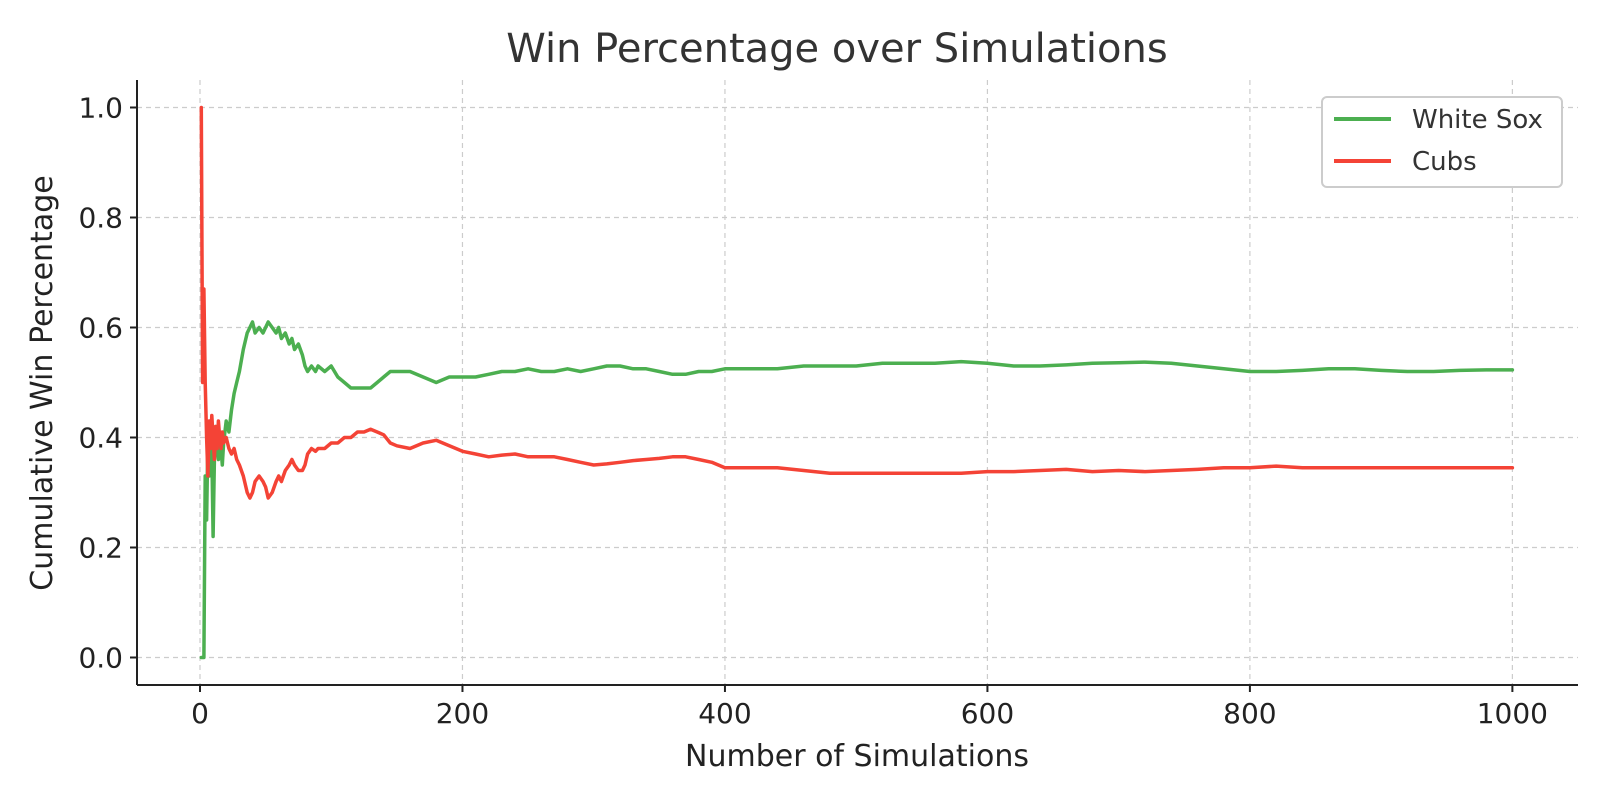 The height and width of the screenshot is (800, 1600). Describe the element at coordinates (1442, 142) in the screenshot. I see `legend: White Sox Cubs` at that location.